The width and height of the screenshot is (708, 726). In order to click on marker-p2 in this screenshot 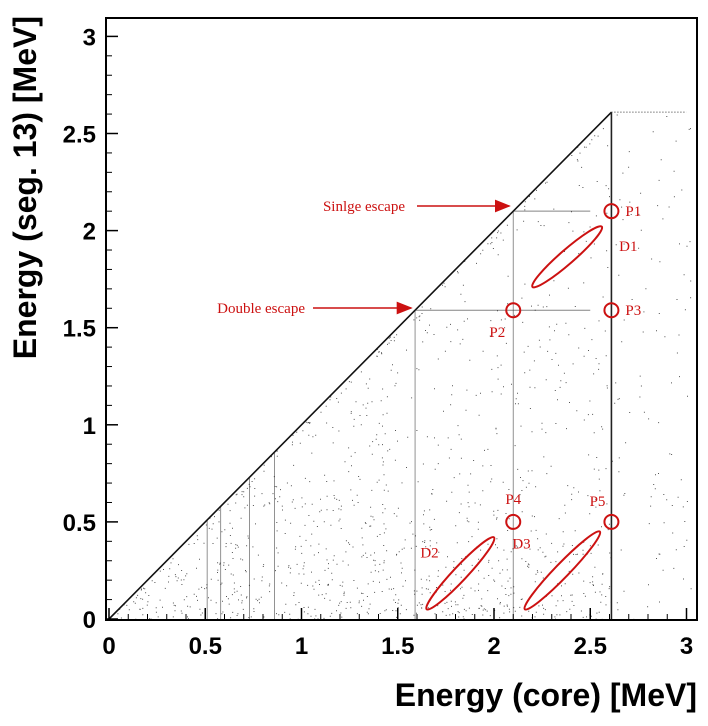, I will do `click(513, 310)`.